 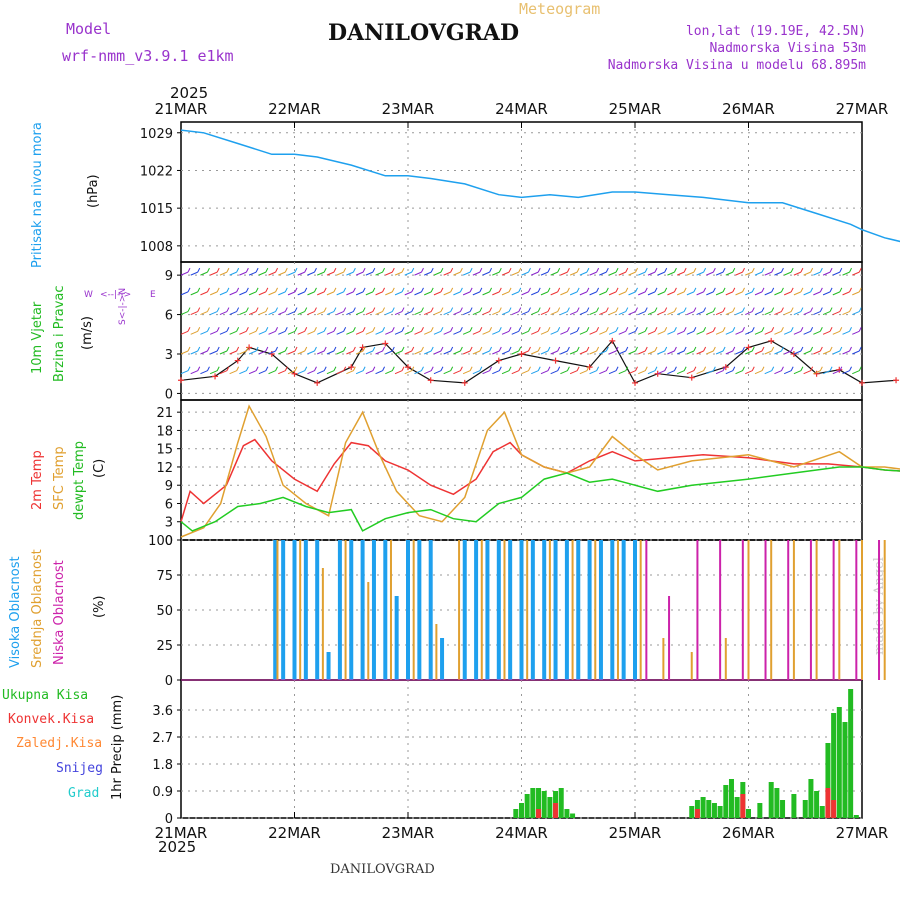 I want to click on x-tick-label-top: 23MAR, so click(x=408, y=109).